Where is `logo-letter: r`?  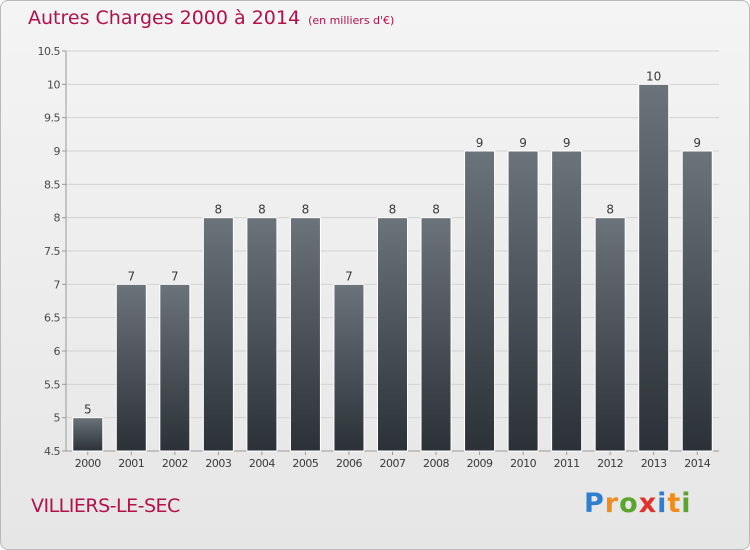
logo-letter: r is located at coordinates (612, 503).